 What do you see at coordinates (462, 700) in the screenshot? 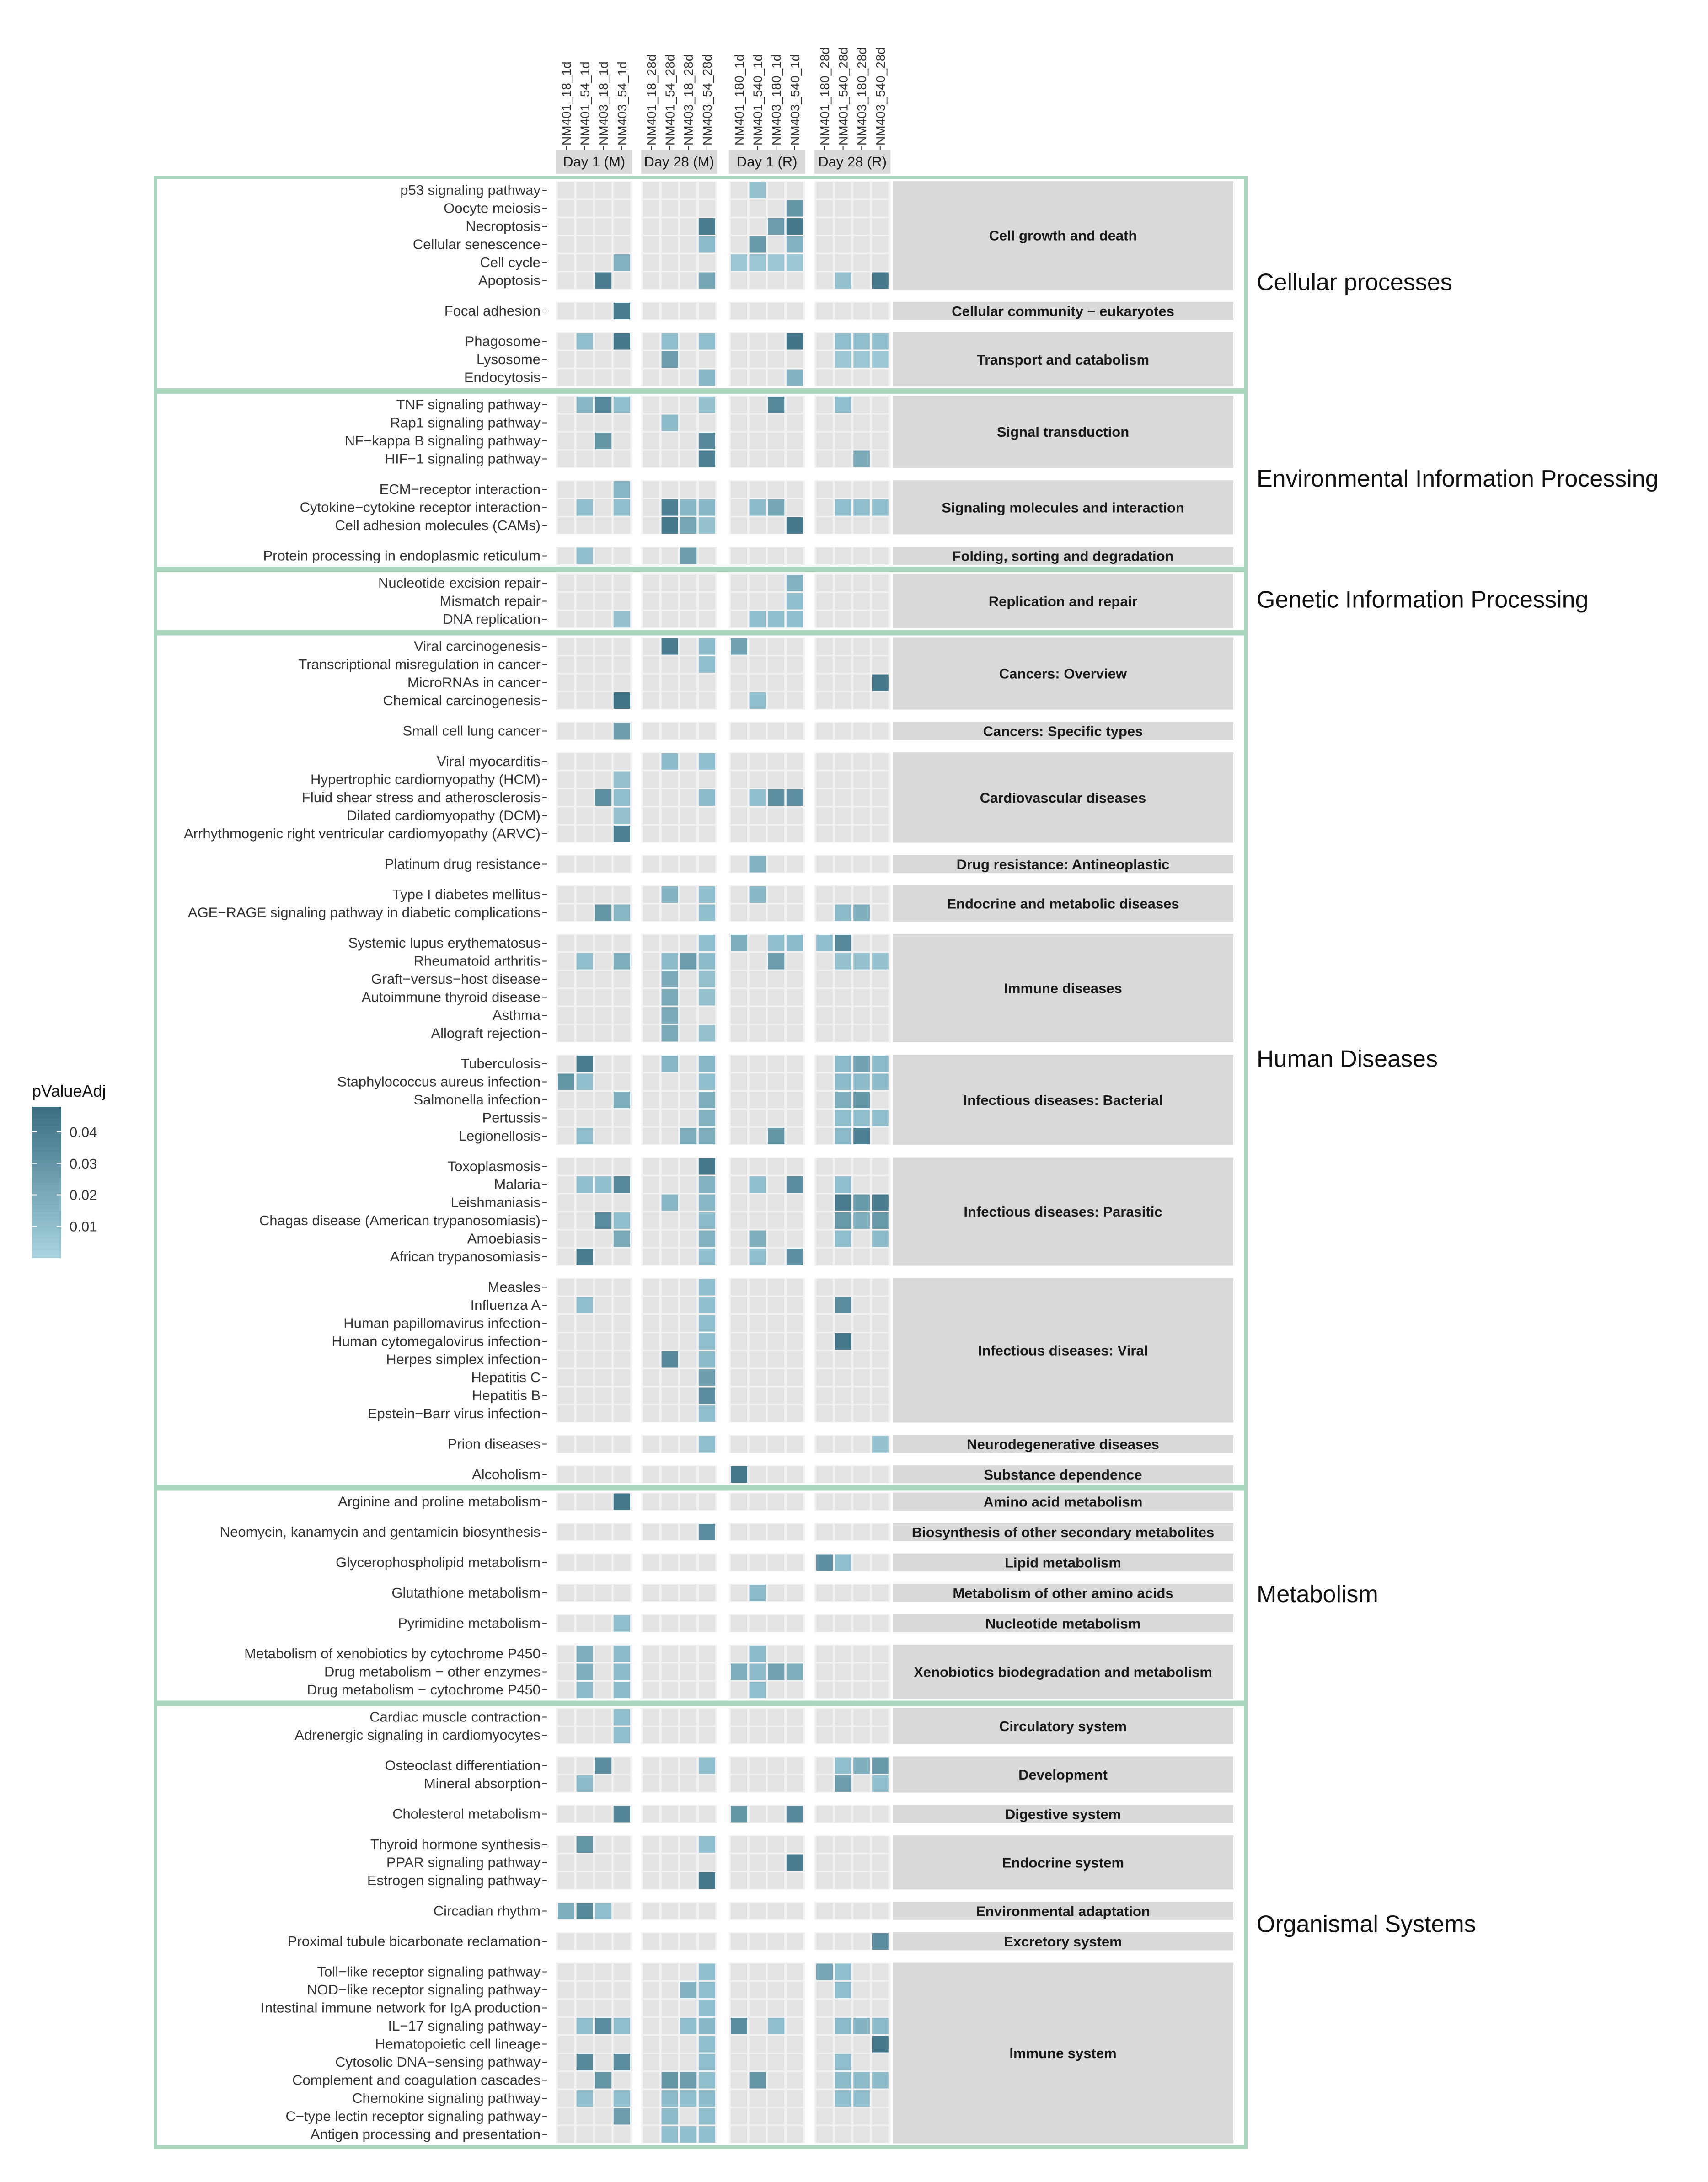
I see `pathway-label: Chemical carcinogenesis` at bounding box center [462, 700].